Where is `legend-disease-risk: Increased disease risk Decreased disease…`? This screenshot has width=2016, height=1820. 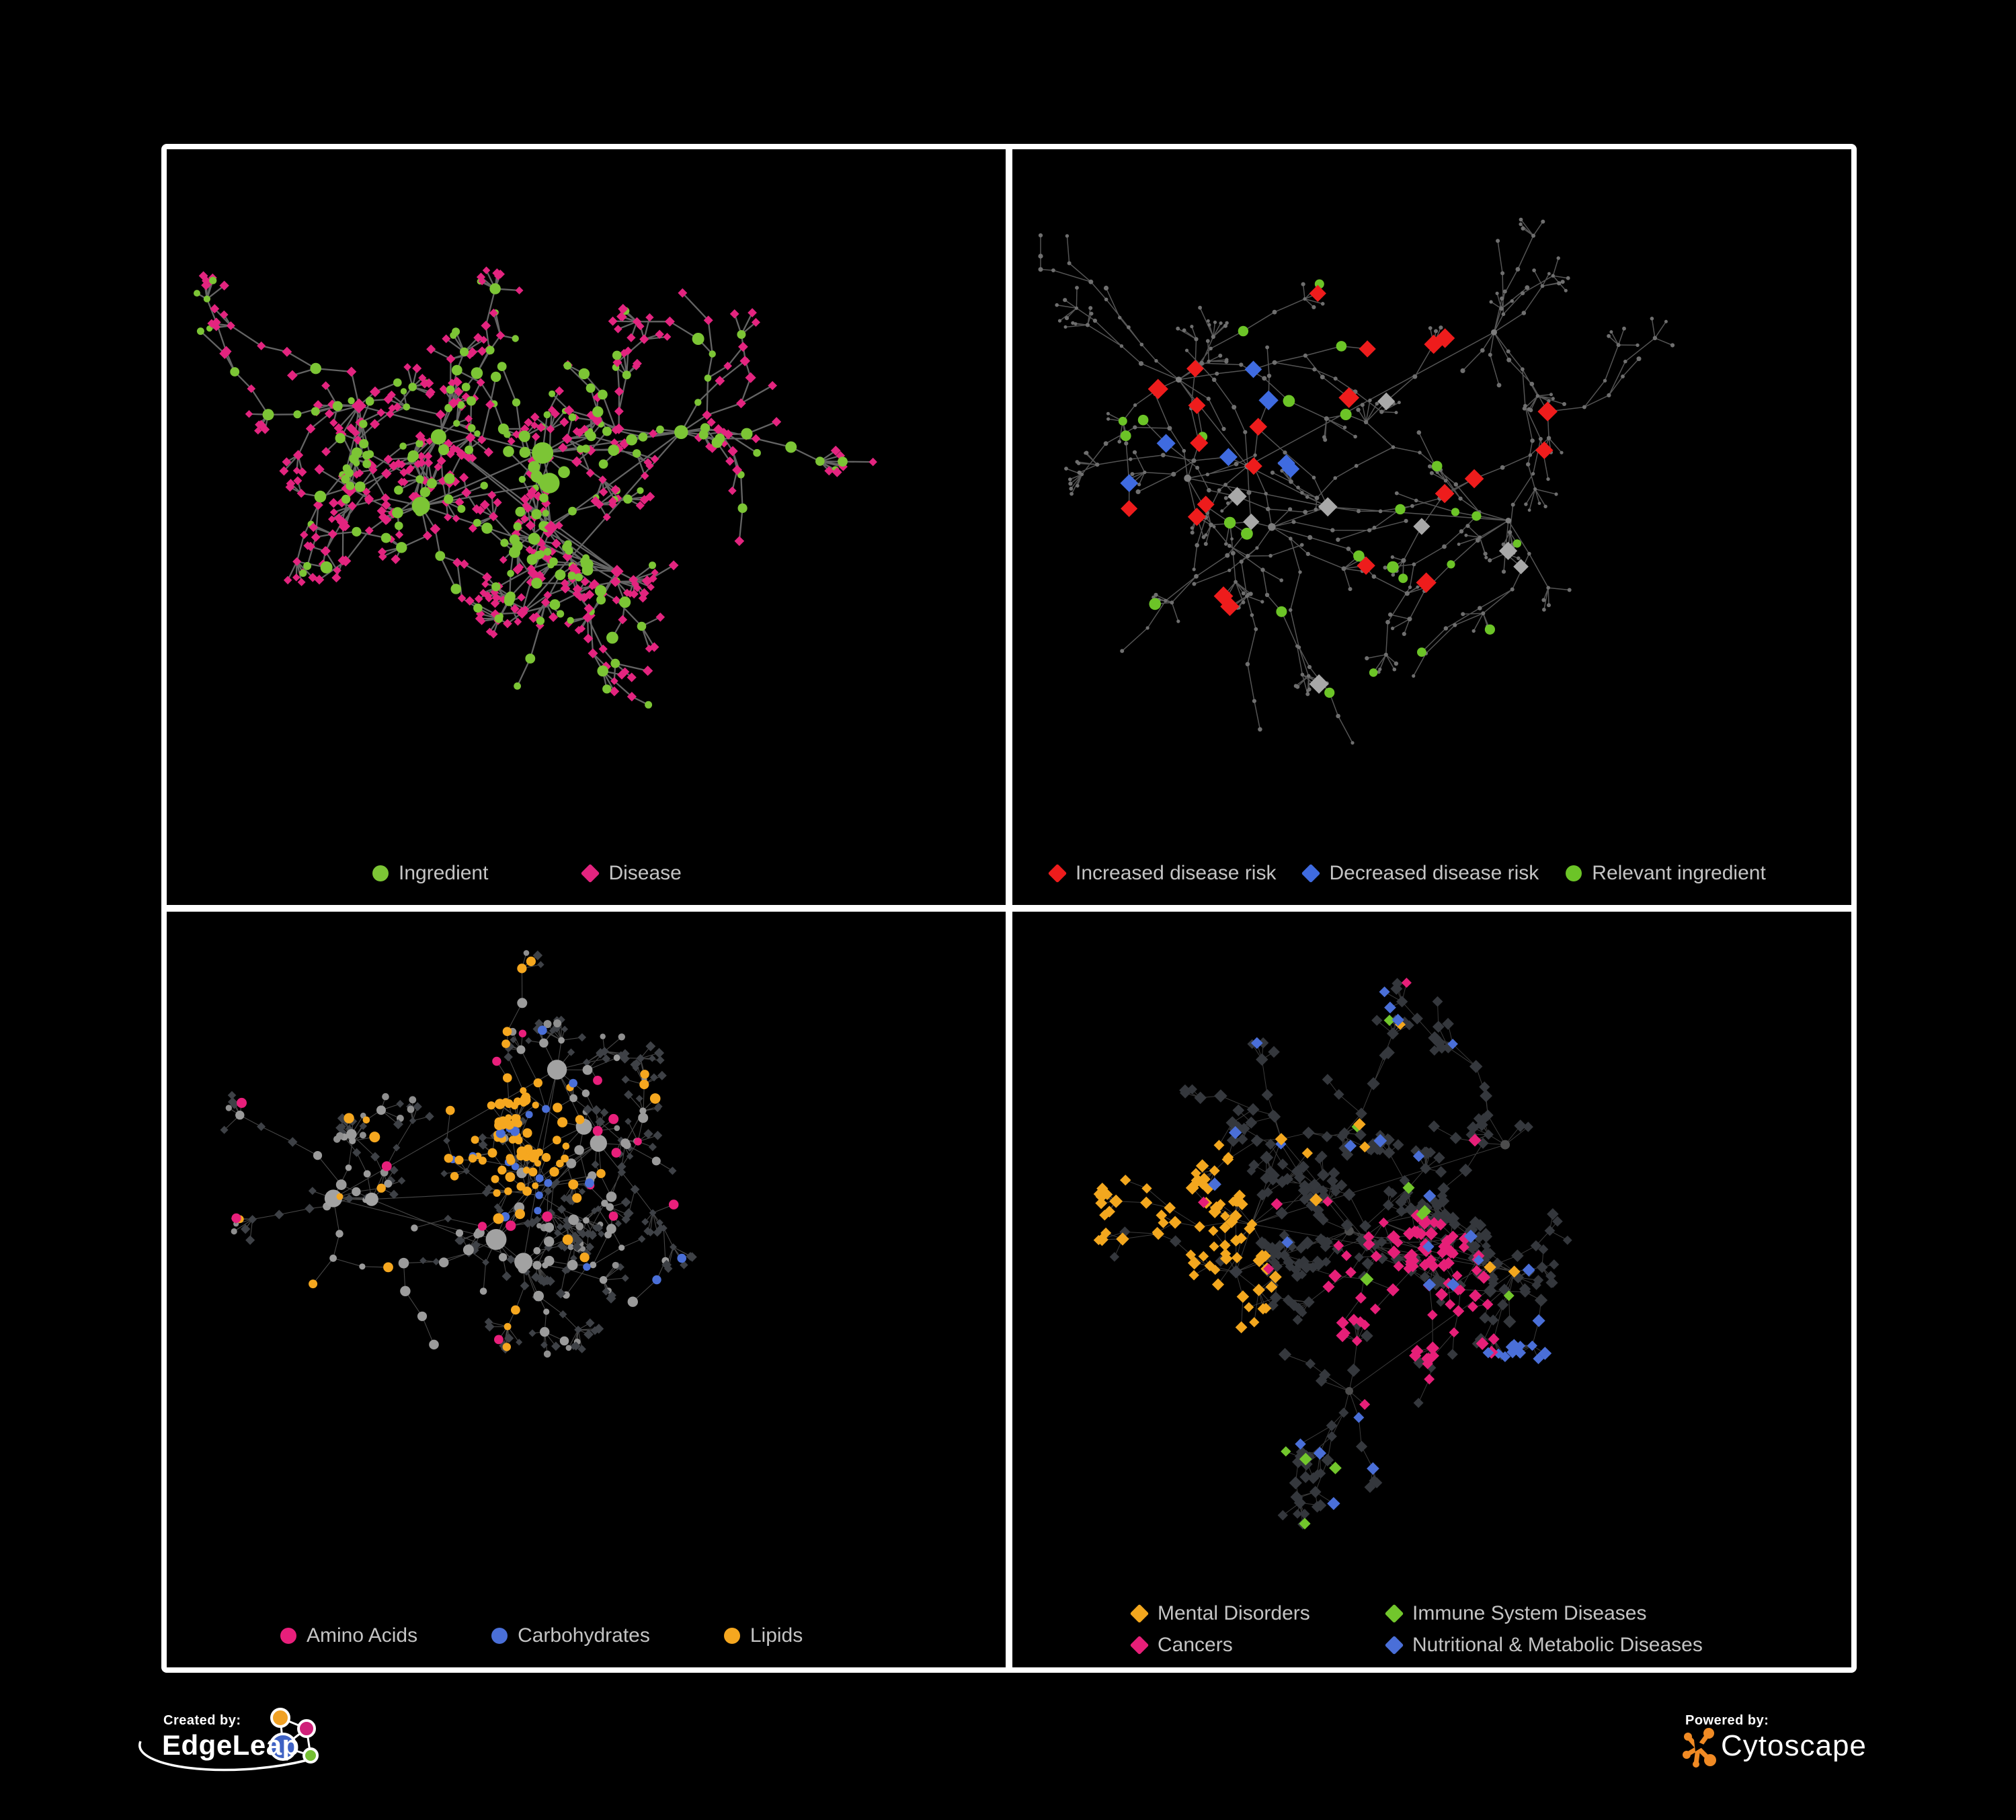
legend-disease-risk: Increased disease risk Decreased disease… is located at coordinates (1406, 873).